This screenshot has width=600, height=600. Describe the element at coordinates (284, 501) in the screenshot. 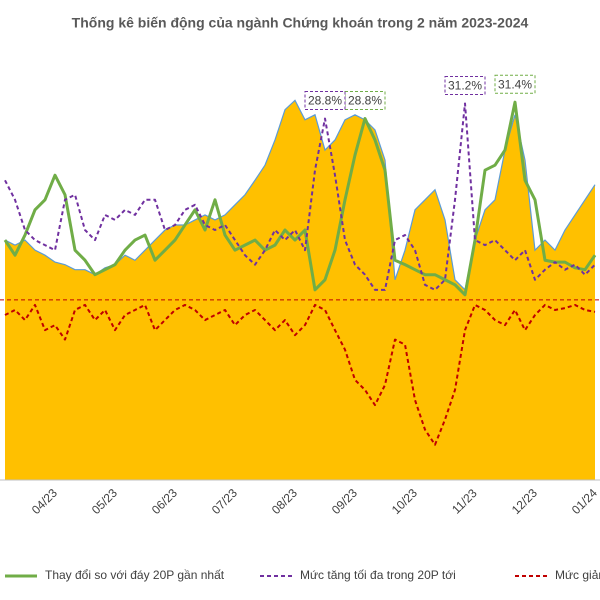

I see `x-tick-label: 08/23` at that location.